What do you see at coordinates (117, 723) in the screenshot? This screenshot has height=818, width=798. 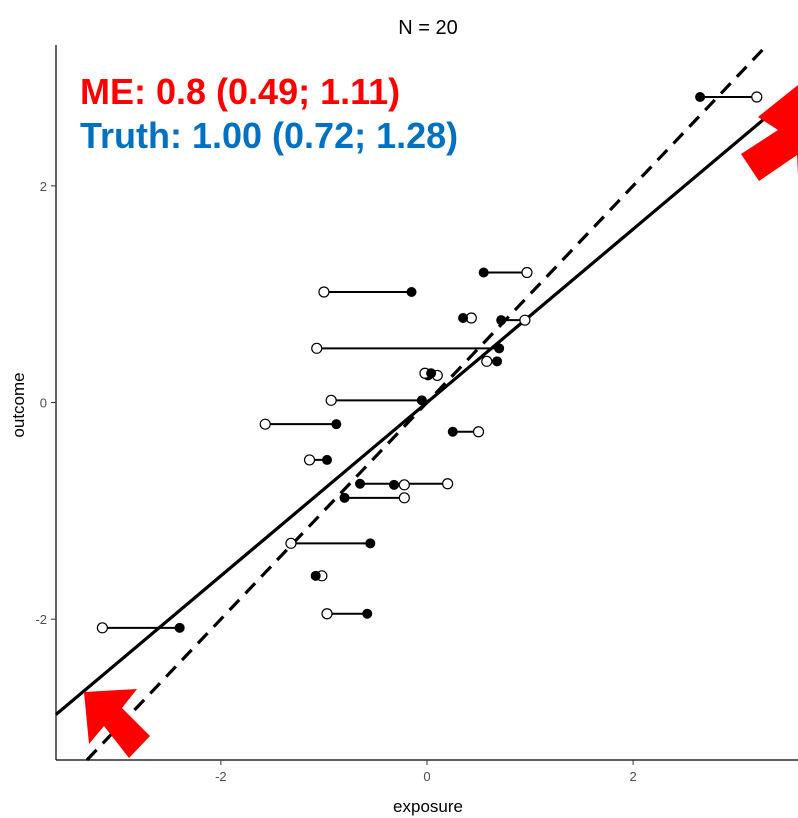 I see `arrow-icon-bottom-left` at bounding box center [117, 723].